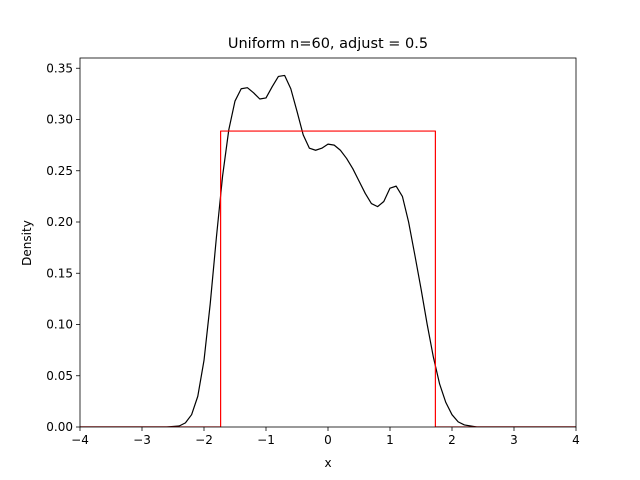 The image size is (640, 480). I want to click on y-tick-label: 0.30, so click(59, 120).